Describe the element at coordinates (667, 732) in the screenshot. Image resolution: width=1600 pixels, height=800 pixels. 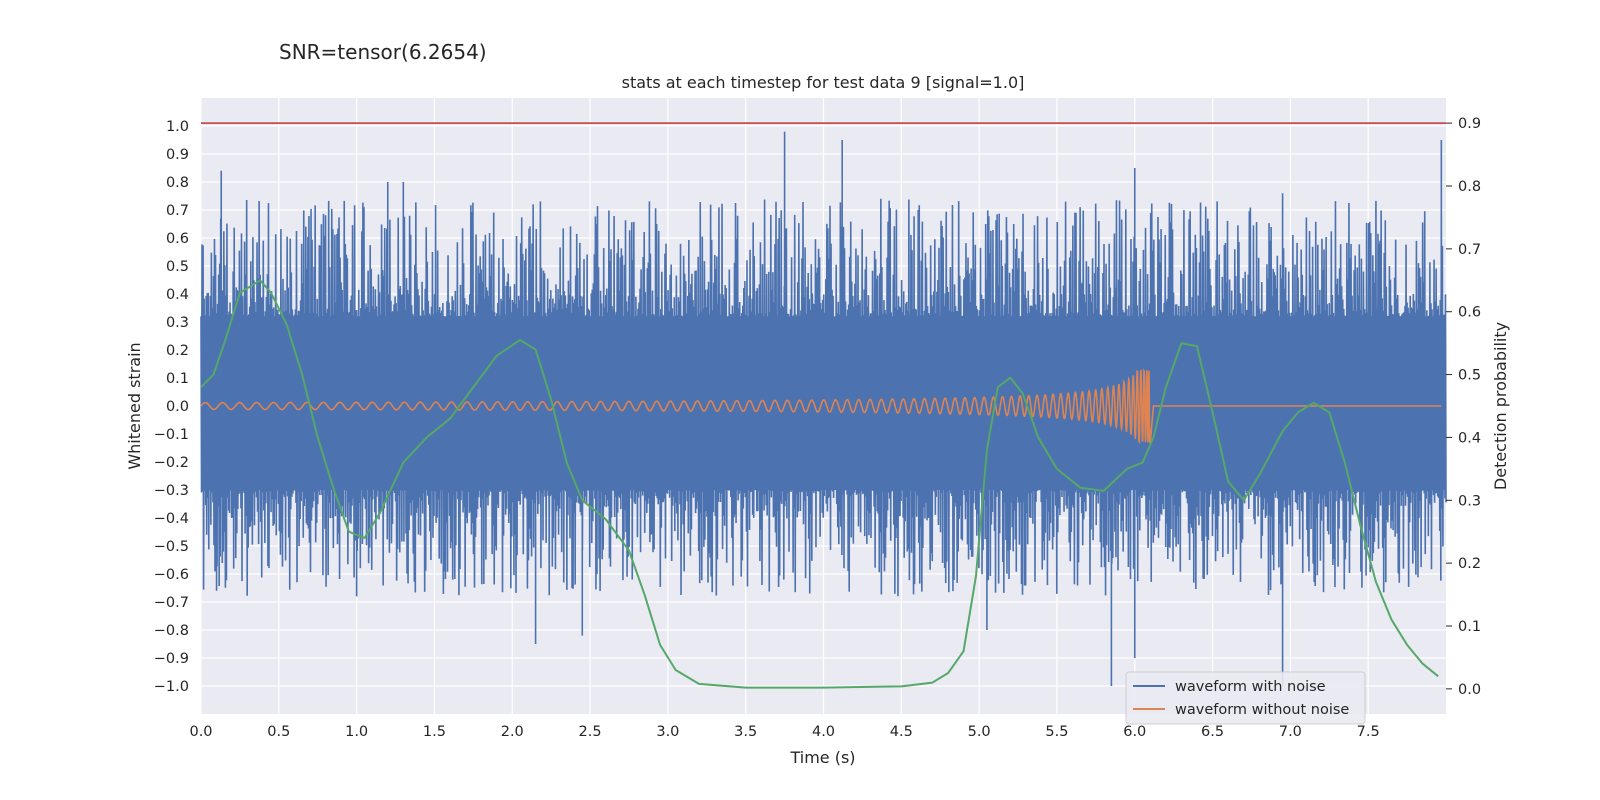
I see `x-tick-label: 3.0` at that location.